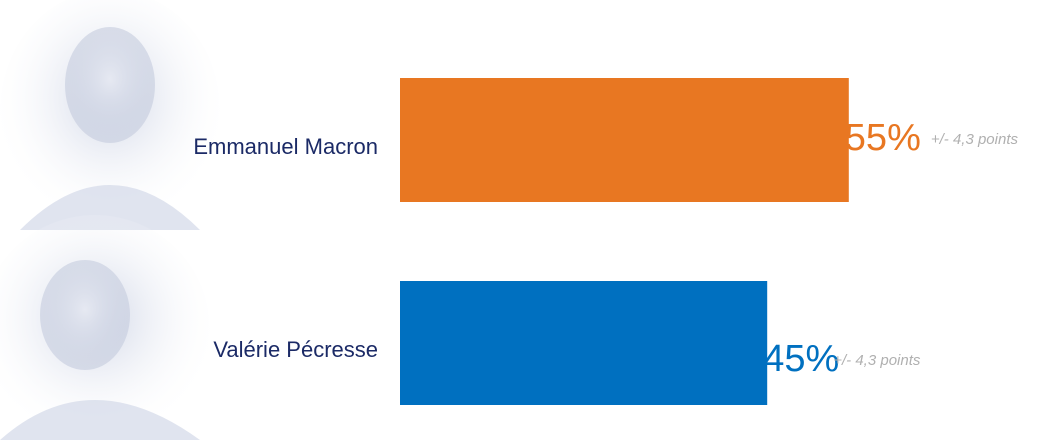 Image resolution: width=1063 pixels, height=440 pixels. What do you see at coordinates (105, 327) in the screenshot?
I see `portrait-pecresse` at bounding box center [105, 327].